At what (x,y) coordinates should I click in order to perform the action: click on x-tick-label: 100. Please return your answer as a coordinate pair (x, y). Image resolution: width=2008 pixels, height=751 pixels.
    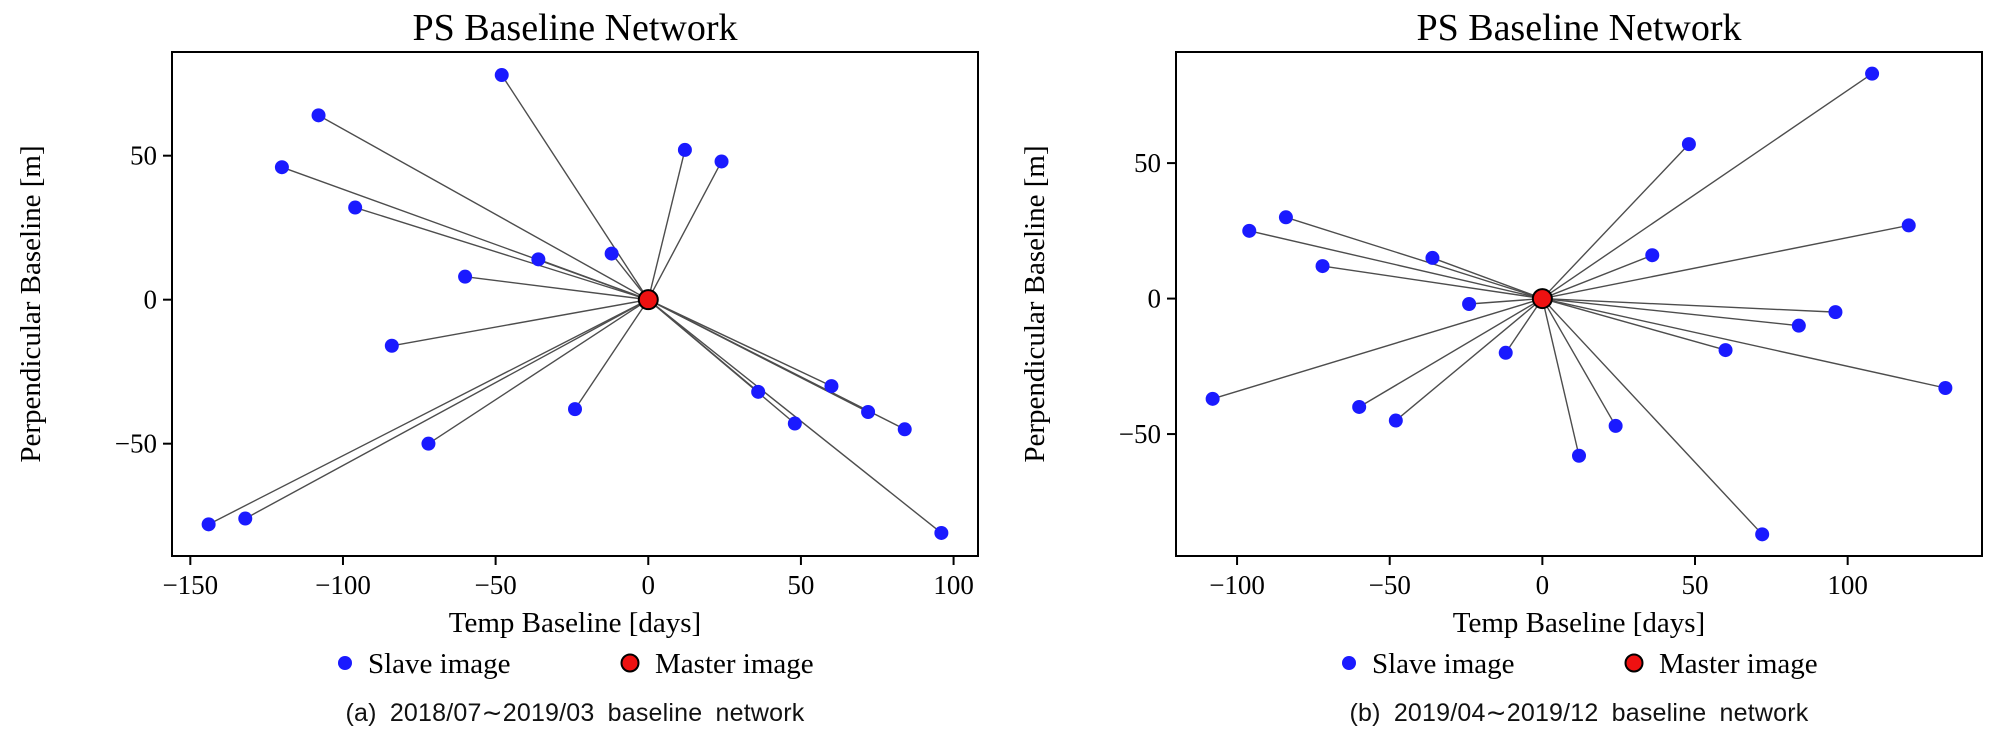
    Looking at the image, I should click on (1847, 585).